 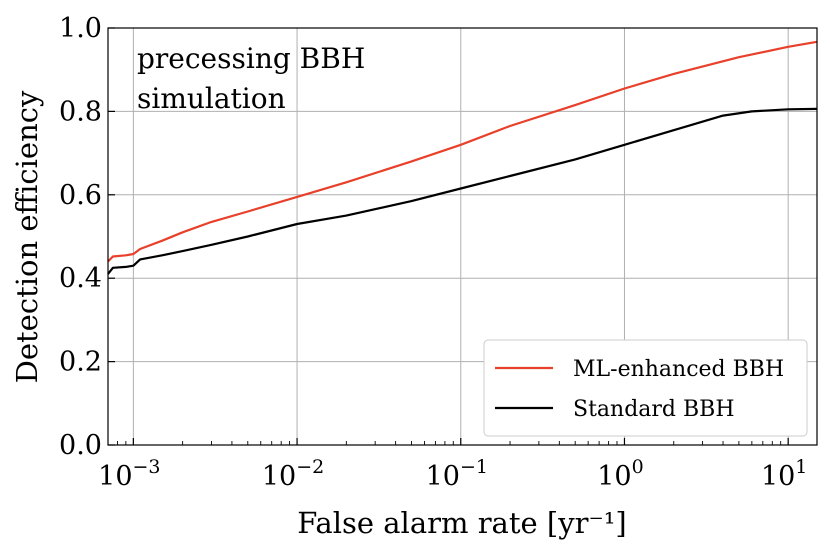 I want to click on y-tick-label: 0.6, so click(x=80, y=195).